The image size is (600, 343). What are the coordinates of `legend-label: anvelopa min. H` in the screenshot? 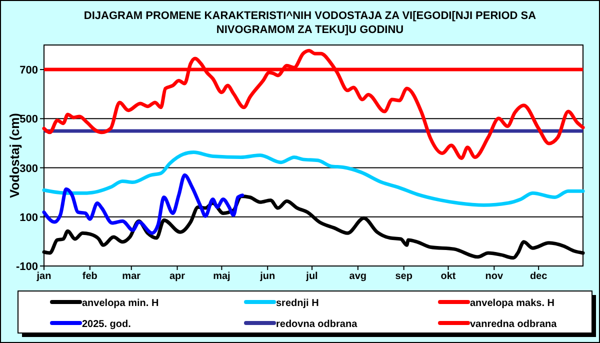 It's located at (120, 303).